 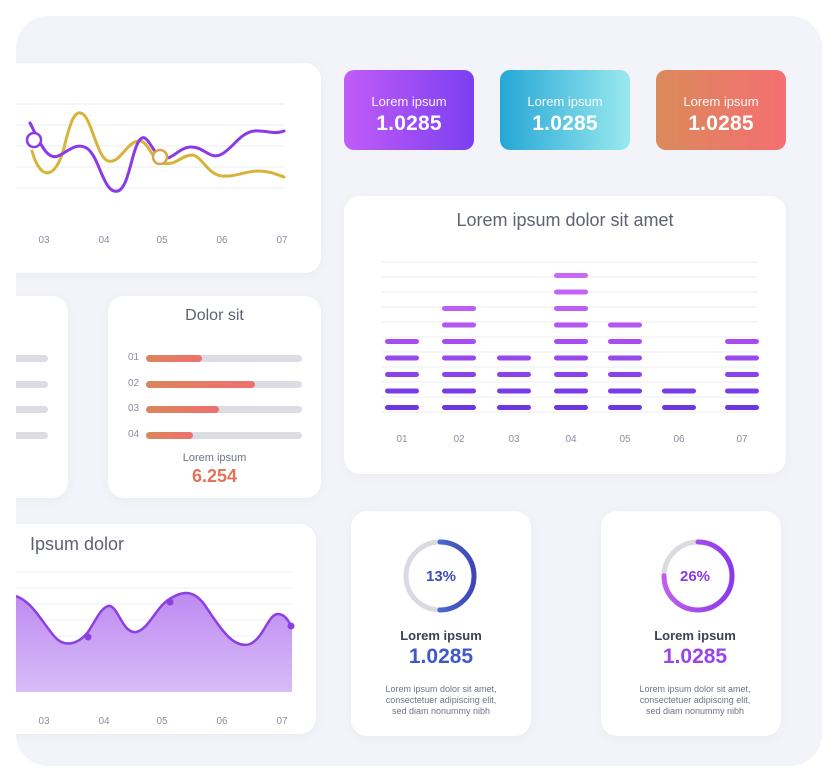 I want to click on equalizer-chart-title: Lorem ipsum dolor sit amet, so click(x=565, y=220).